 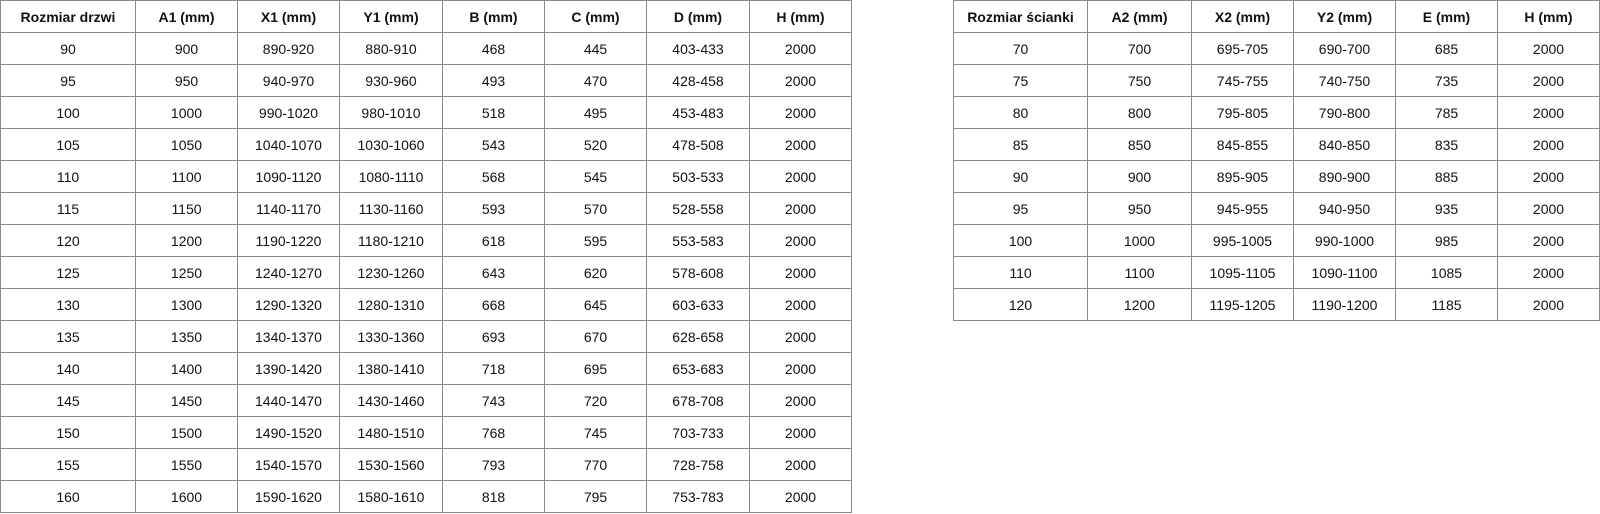 I want to click on table-cell: 1430-1460, so click(x=391, y=400).